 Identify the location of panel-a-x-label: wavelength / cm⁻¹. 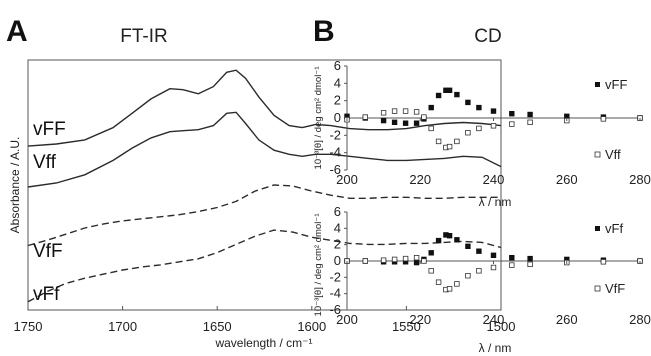
(263, 343).